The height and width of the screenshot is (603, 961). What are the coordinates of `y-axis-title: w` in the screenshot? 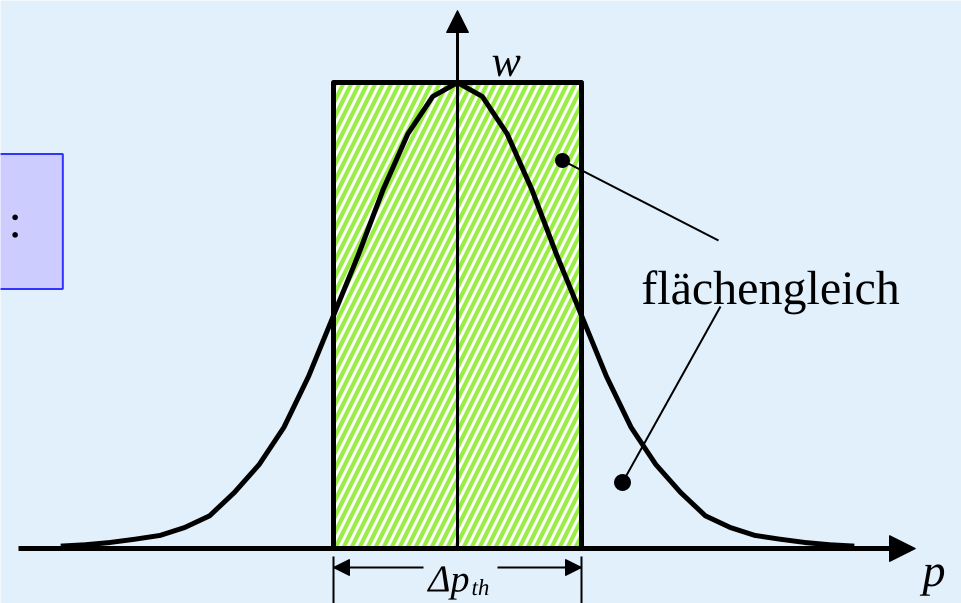 It's located at (507, 61).